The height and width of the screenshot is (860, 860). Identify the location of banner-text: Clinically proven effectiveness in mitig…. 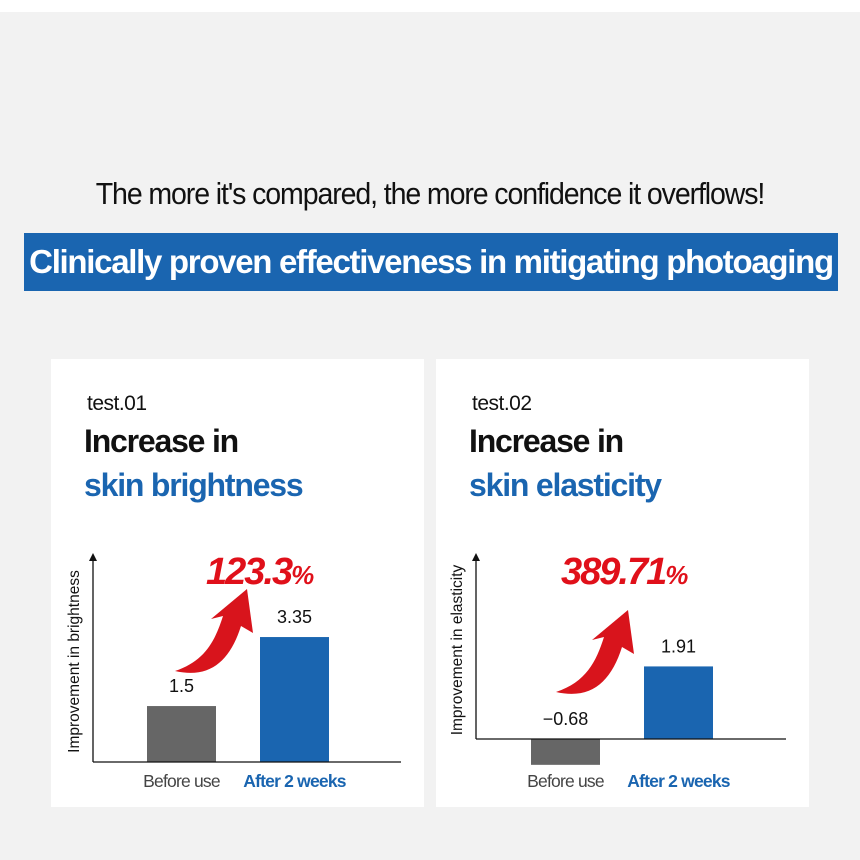
(431, 261).